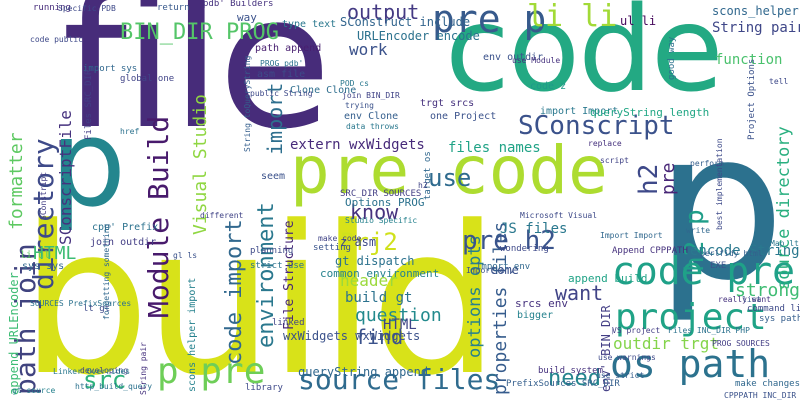  Describe the element at coordinates (87, 8) in the screenshot. I see `cloud-word: Specific PDB` at that location.